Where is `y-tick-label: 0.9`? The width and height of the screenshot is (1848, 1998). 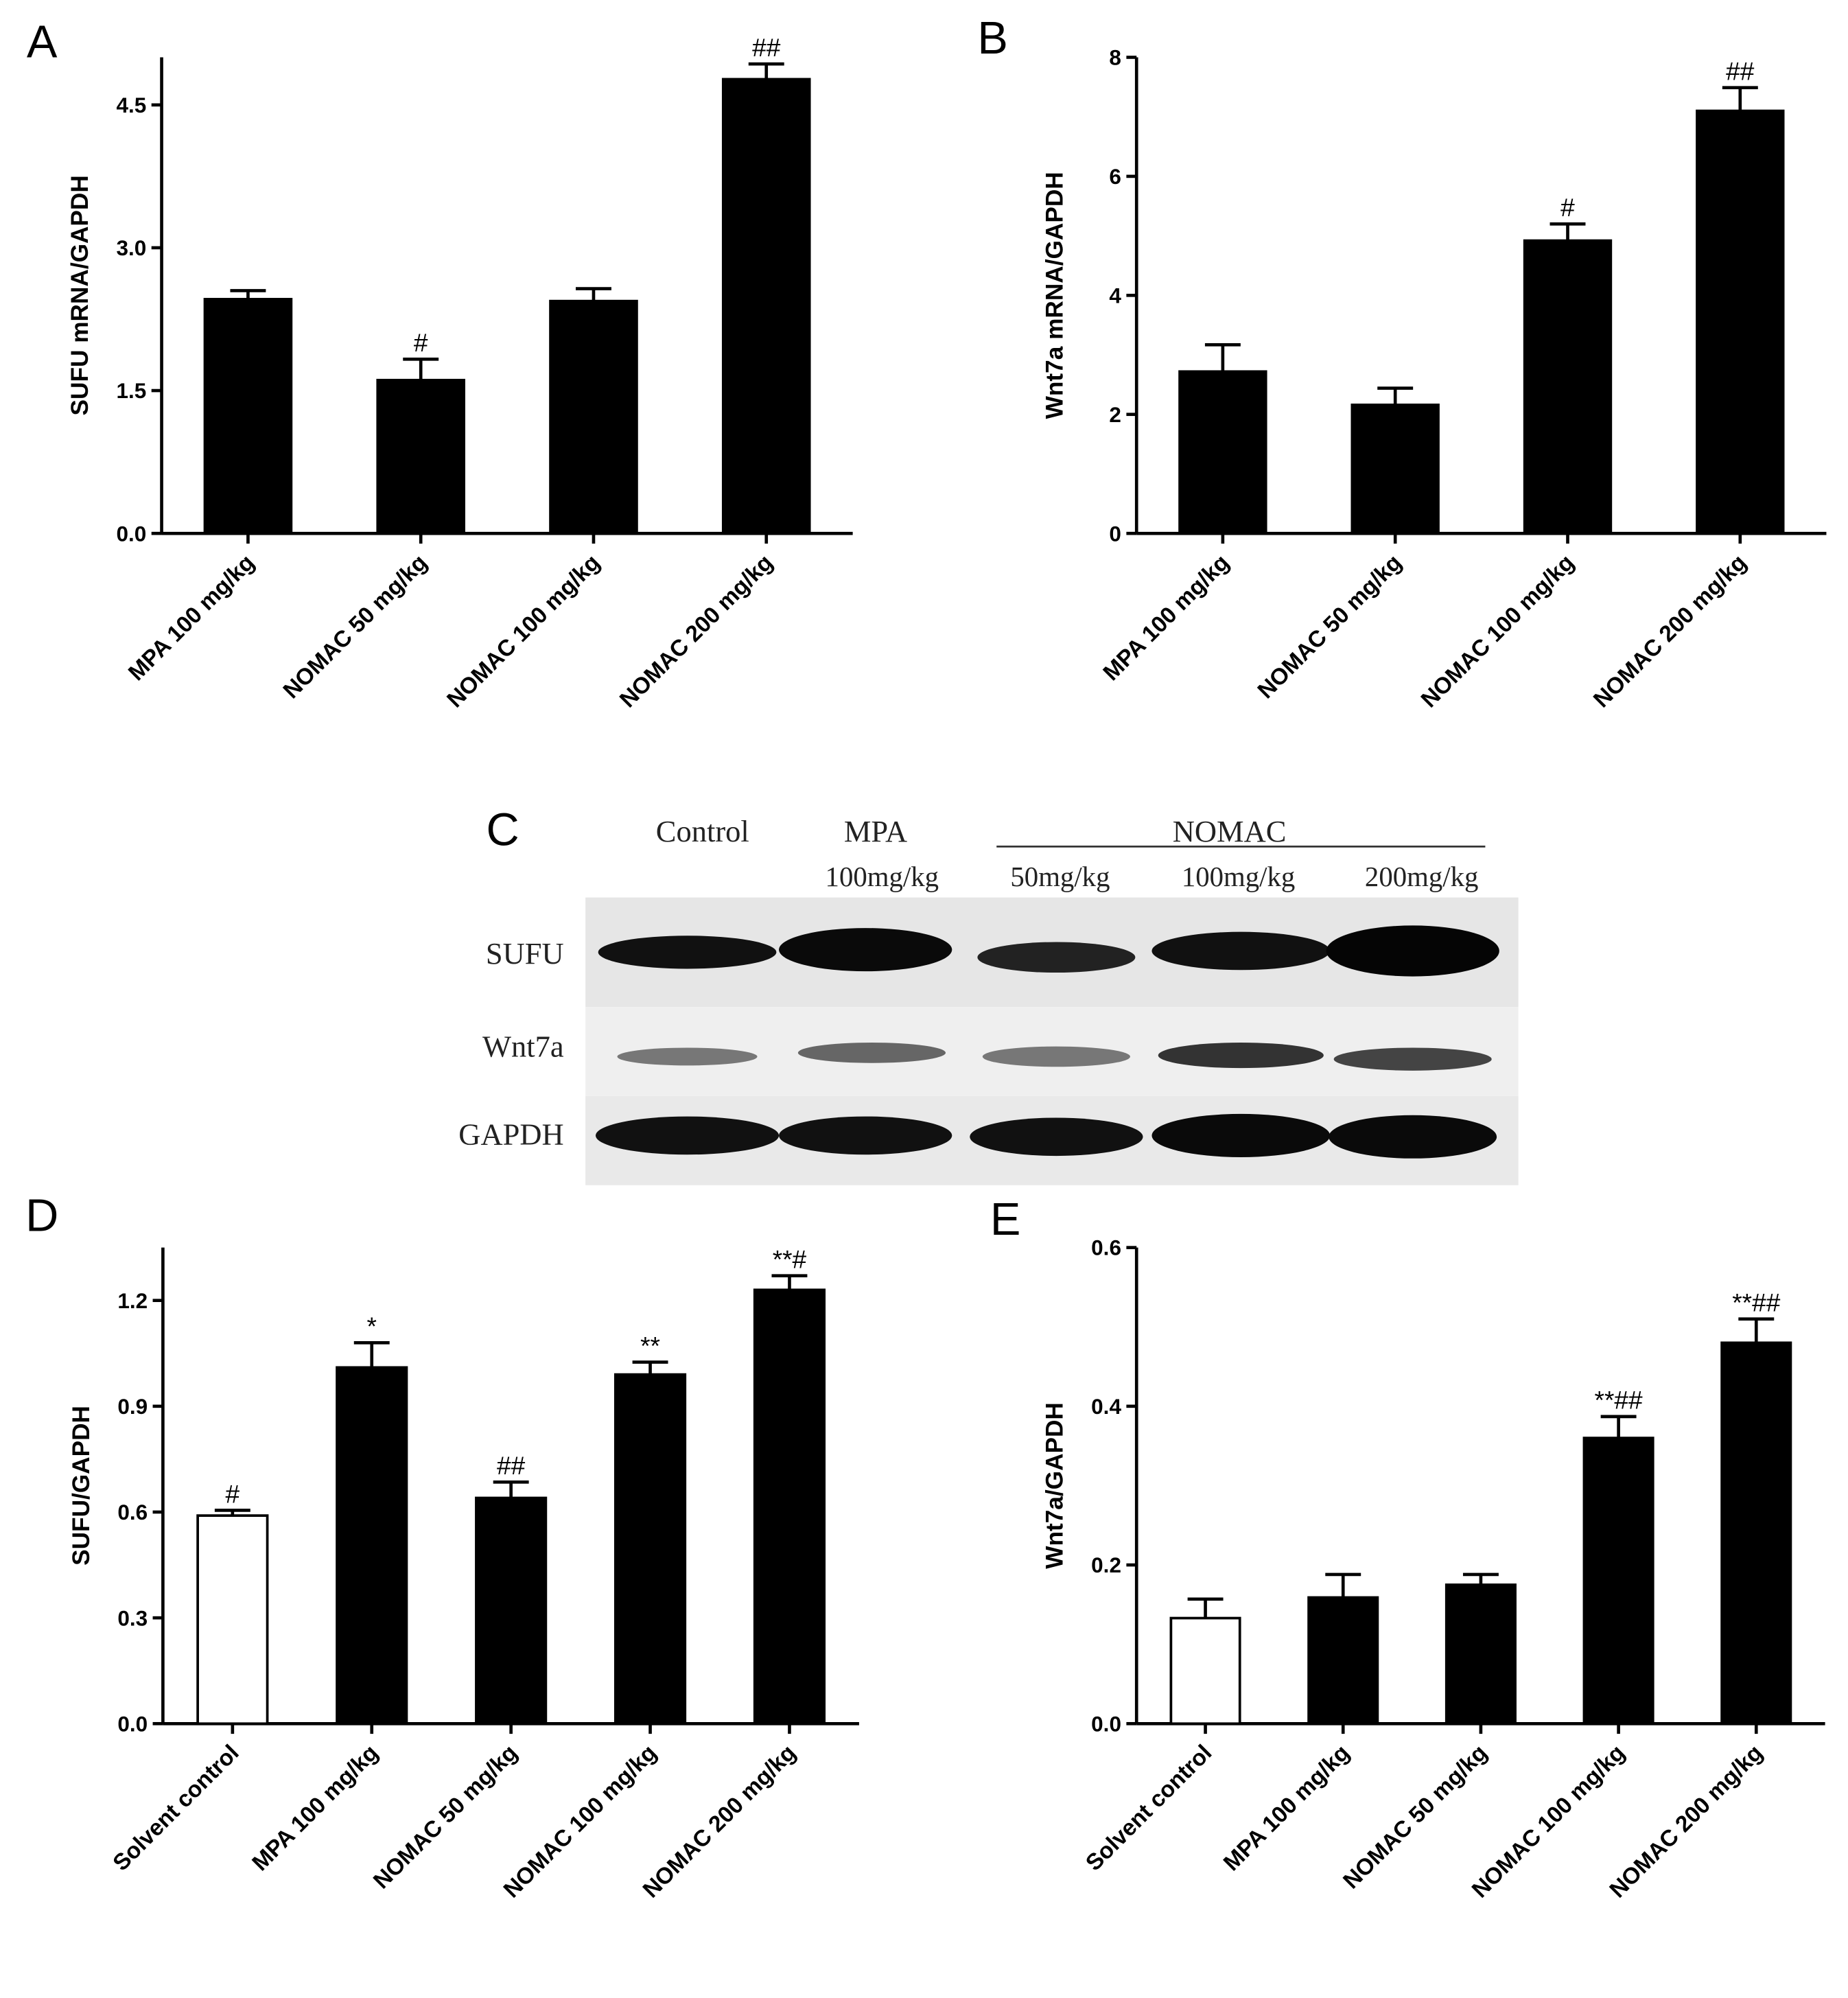
y-tick-label: 0.9 is located at coordinates (132, 1407).